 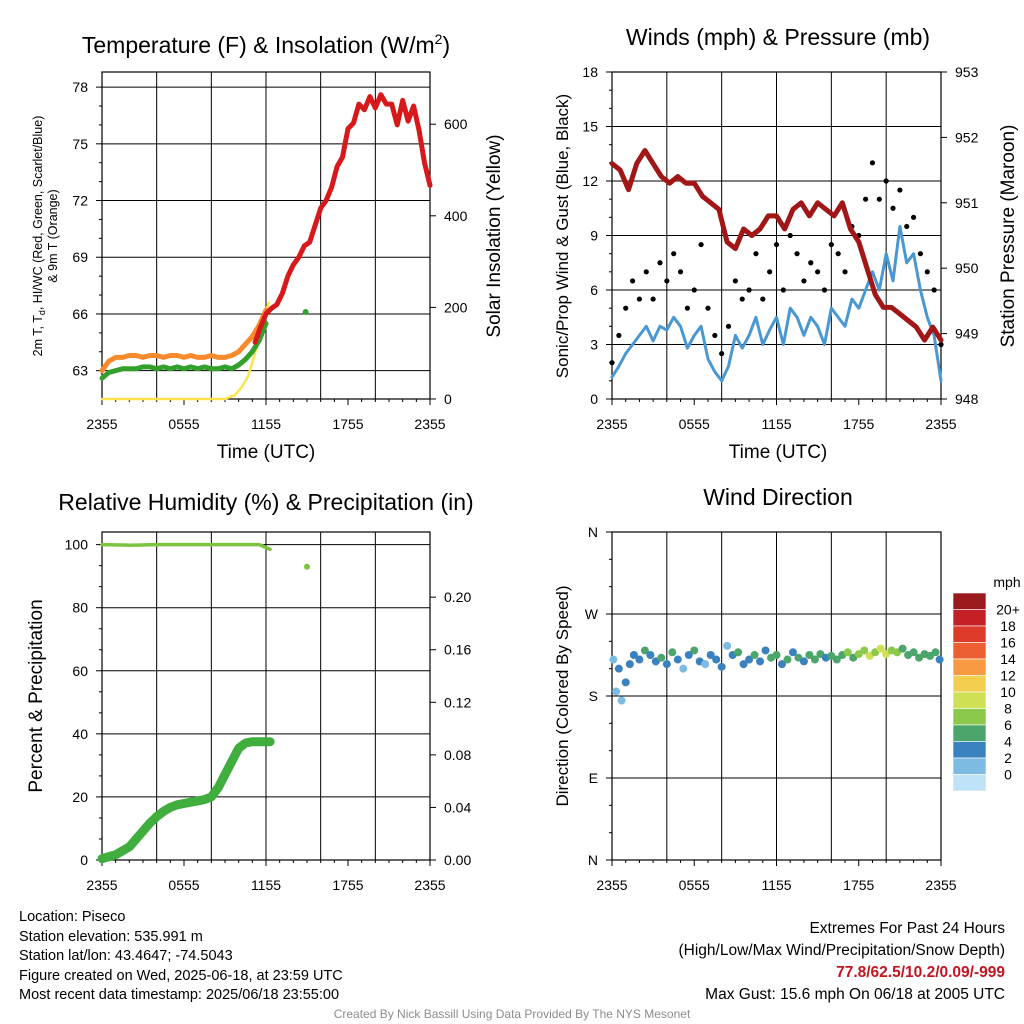 What do you see at coordinates (967, 137) in the screenshot?
I see `winds-y2tick-label: 952` at bounding box center [967, 137].